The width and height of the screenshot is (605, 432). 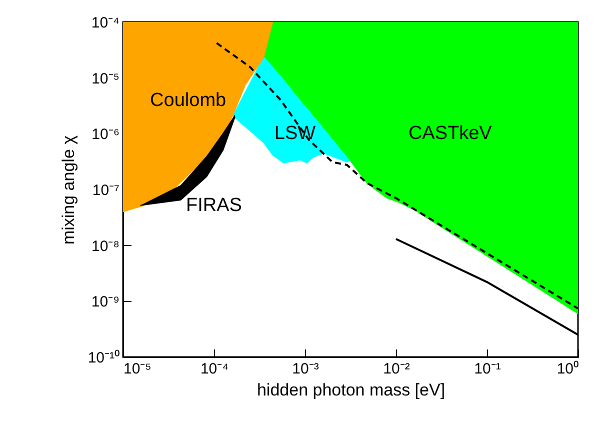 What do you see at coordinates (396, 369) in the screenshot?
I see `x-tick-label: 10⁻²` at bounding box center [396, 369].